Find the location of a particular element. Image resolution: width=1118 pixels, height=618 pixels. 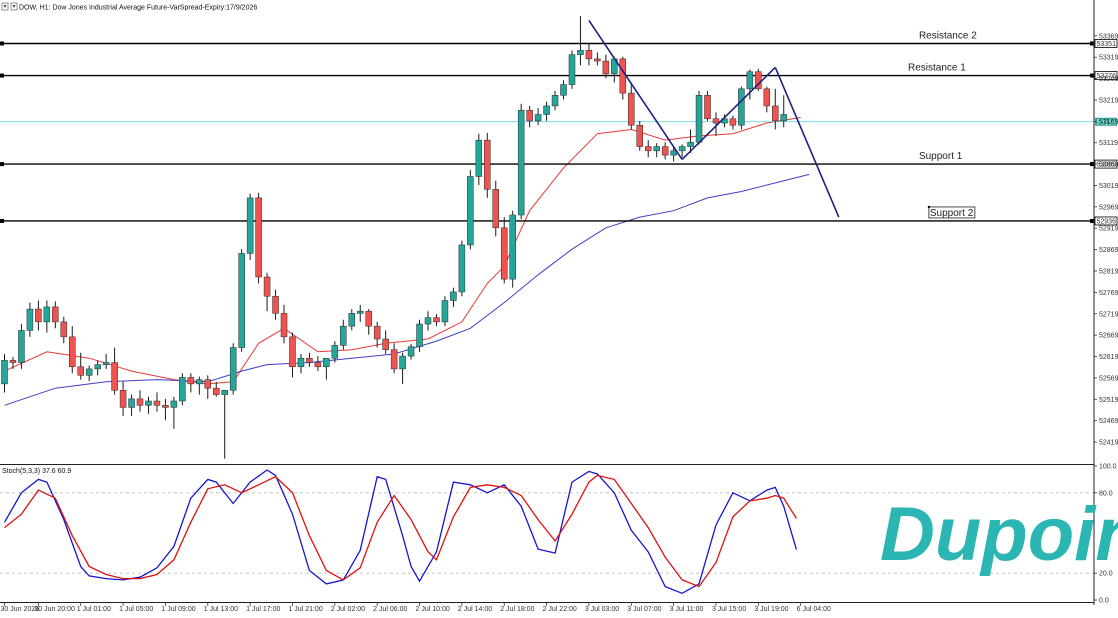

level-price-tag is located at coordinates (1106, 75).